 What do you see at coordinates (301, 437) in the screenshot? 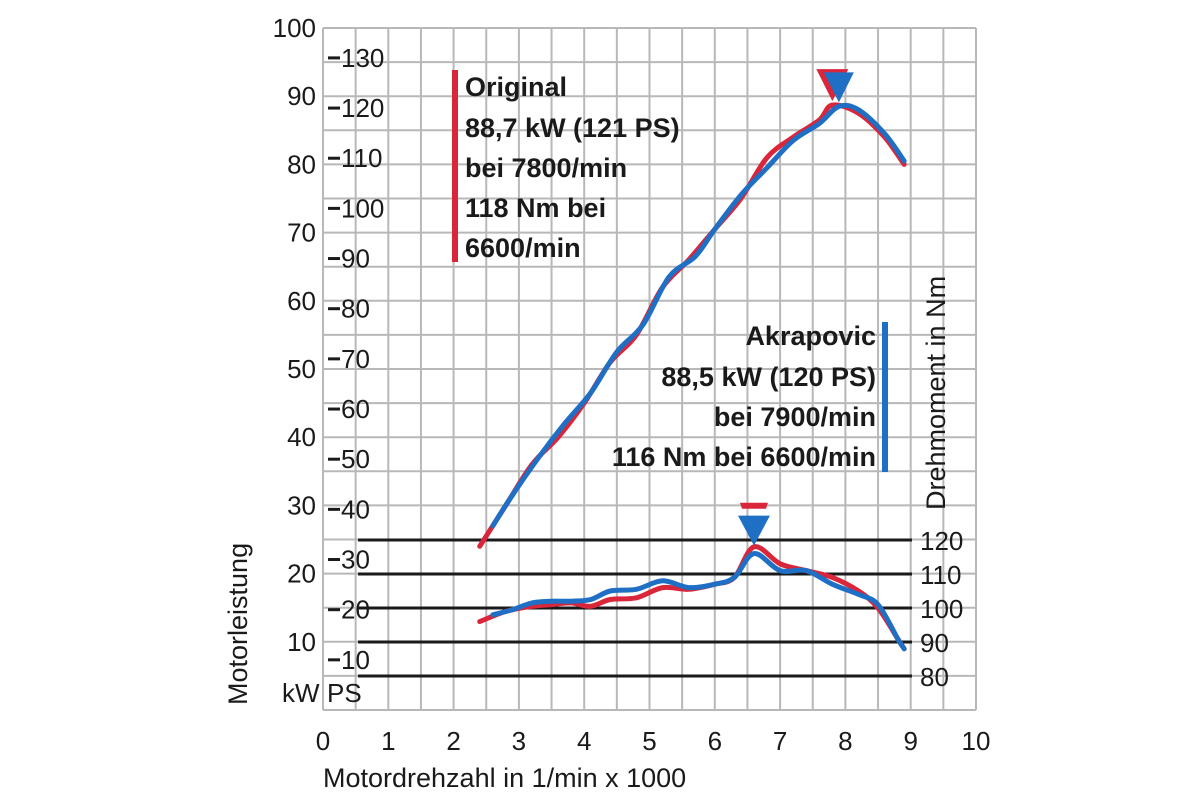
I see `y-tick-label-kw: 40` at bounding box center [301, 437].